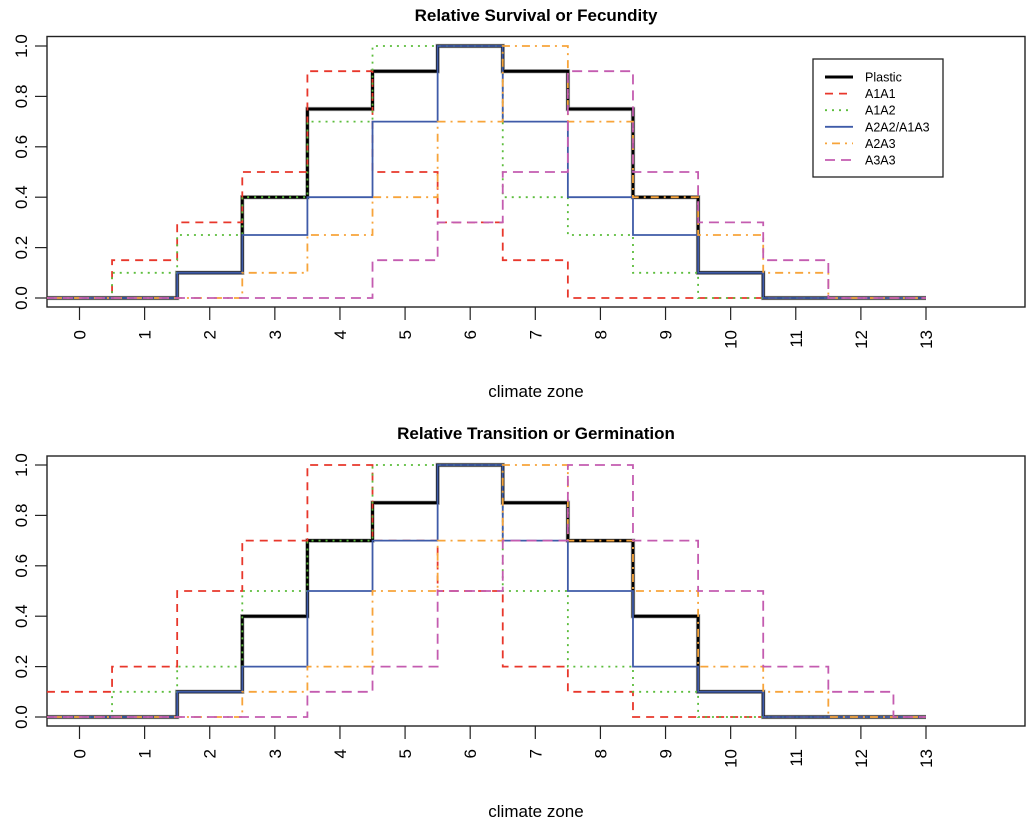 The height and width of the screenshot is (823, 1030). Describe the element at coordinates (880, 144) in the screenshot. I see `legend-label: A2A3` at that location.